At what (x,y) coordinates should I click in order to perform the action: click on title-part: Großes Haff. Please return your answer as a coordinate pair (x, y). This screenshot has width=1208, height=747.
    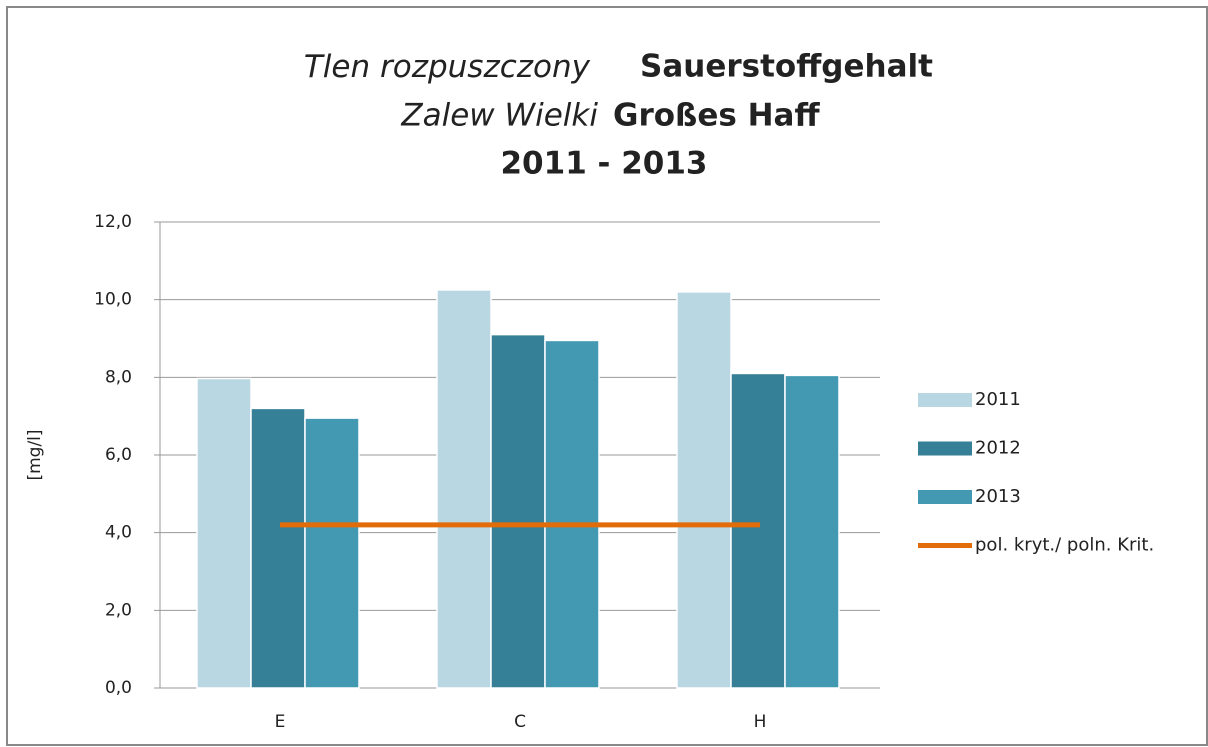
    Looking at the image, I should click on (716, 116).